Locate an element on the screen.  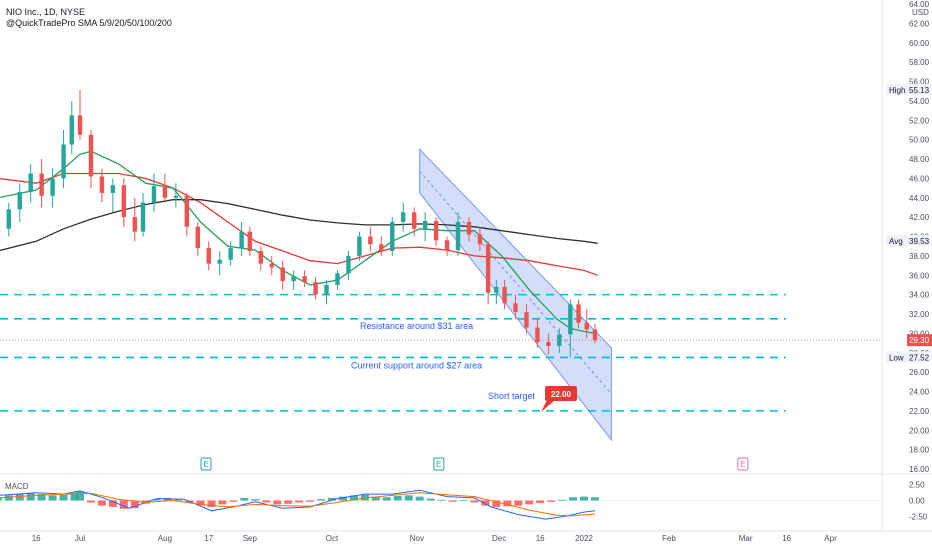
indicator-legend: @QuickTradePro SMA 5/9/20/50/100/200 is located at coordinates (89, 23).